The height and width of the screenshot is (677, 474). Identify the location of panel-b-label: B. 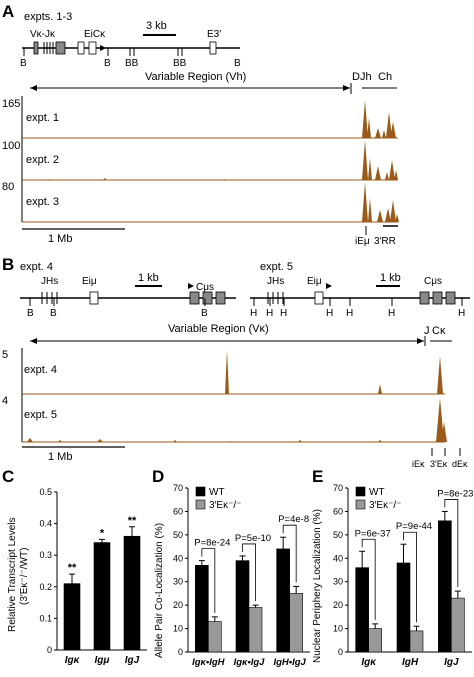
(8, 264).